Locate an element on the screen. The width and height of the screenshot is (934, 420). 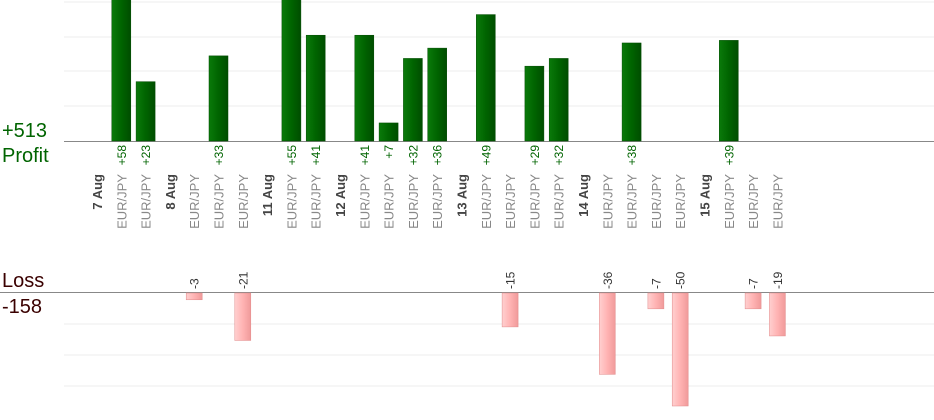
loss-value-label: -3 is located at coordinates (195, 283).